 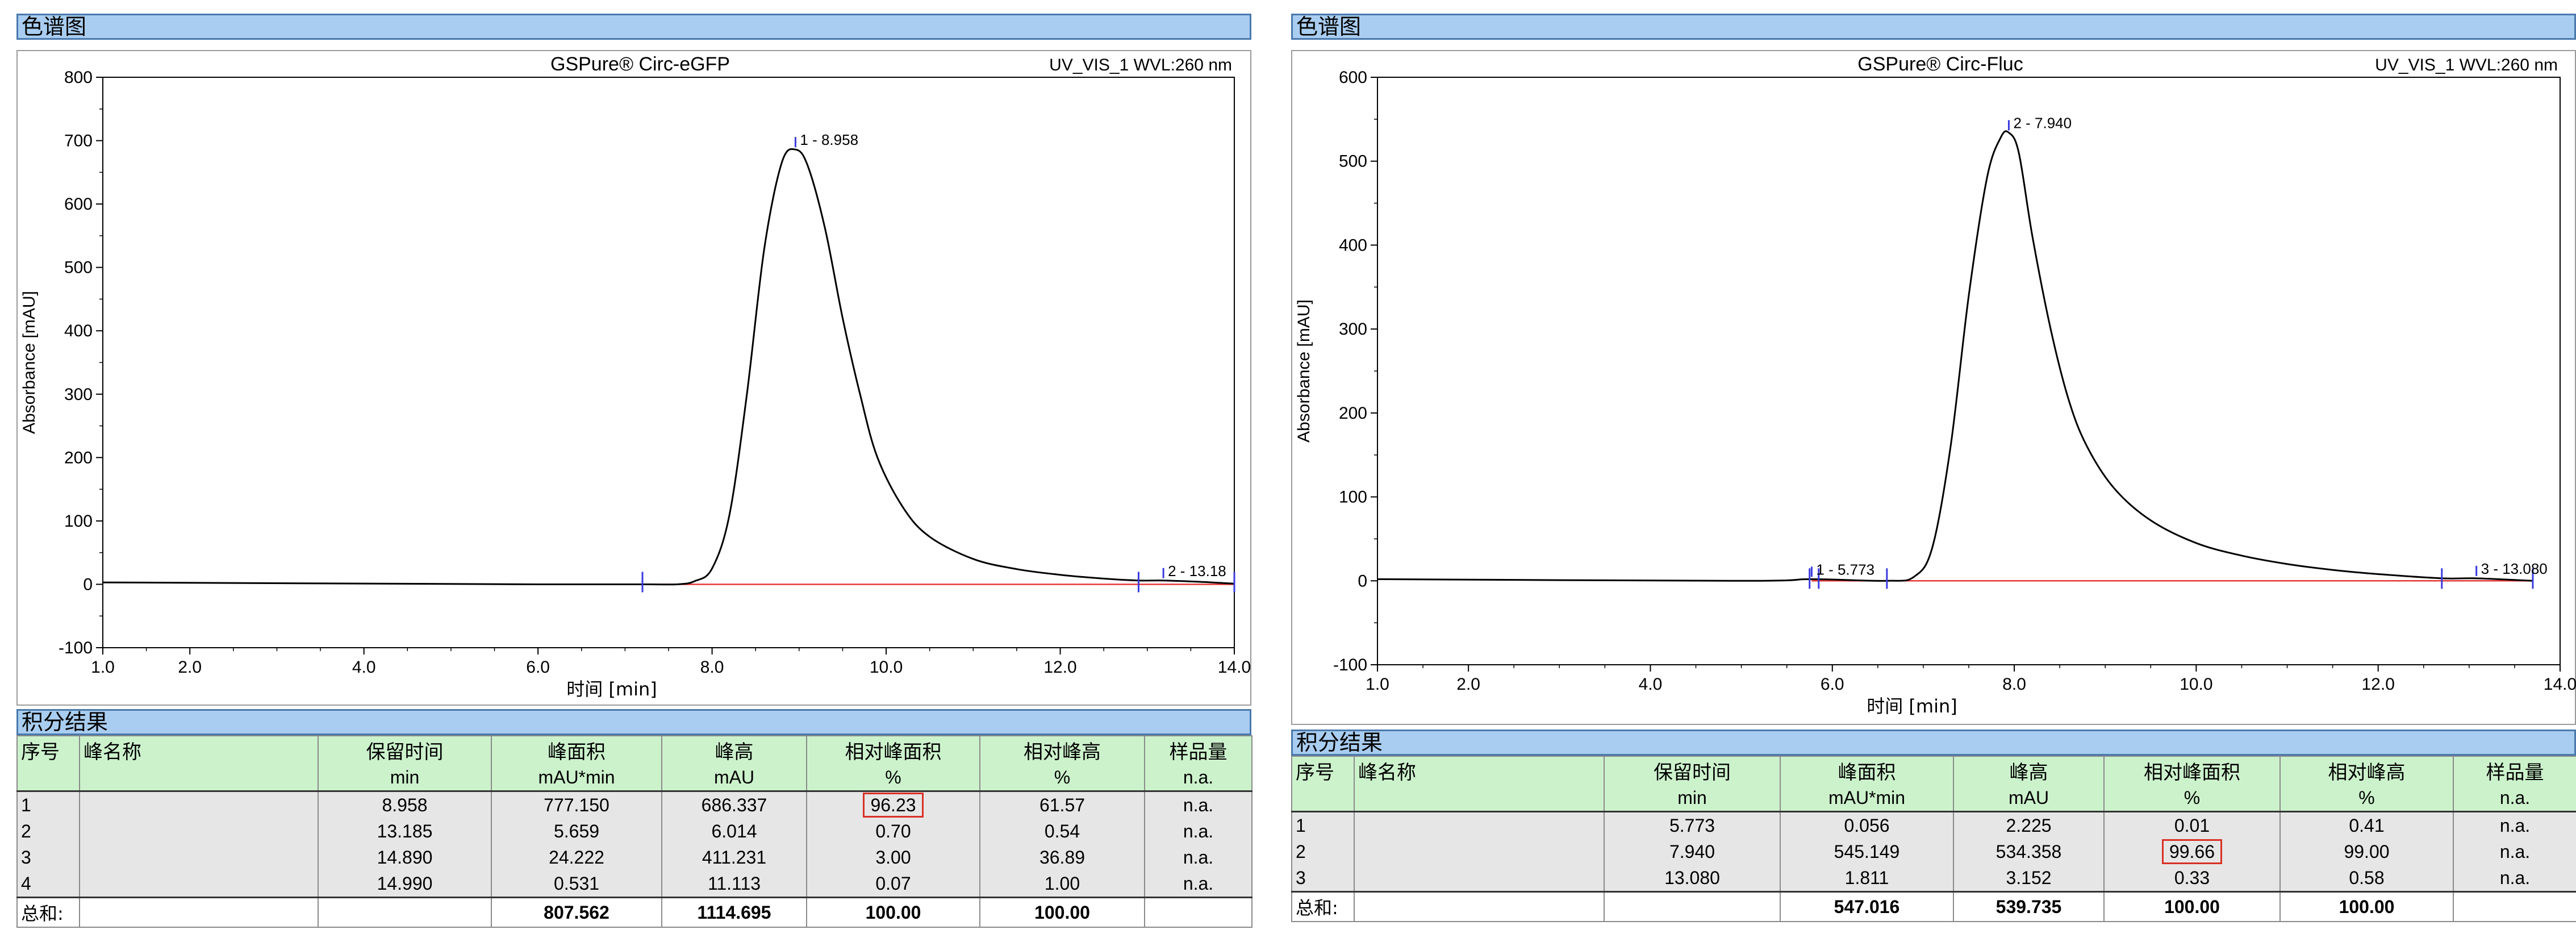 I want to click on cell-retention-time: 13.080, so click(x=1692, y=878).